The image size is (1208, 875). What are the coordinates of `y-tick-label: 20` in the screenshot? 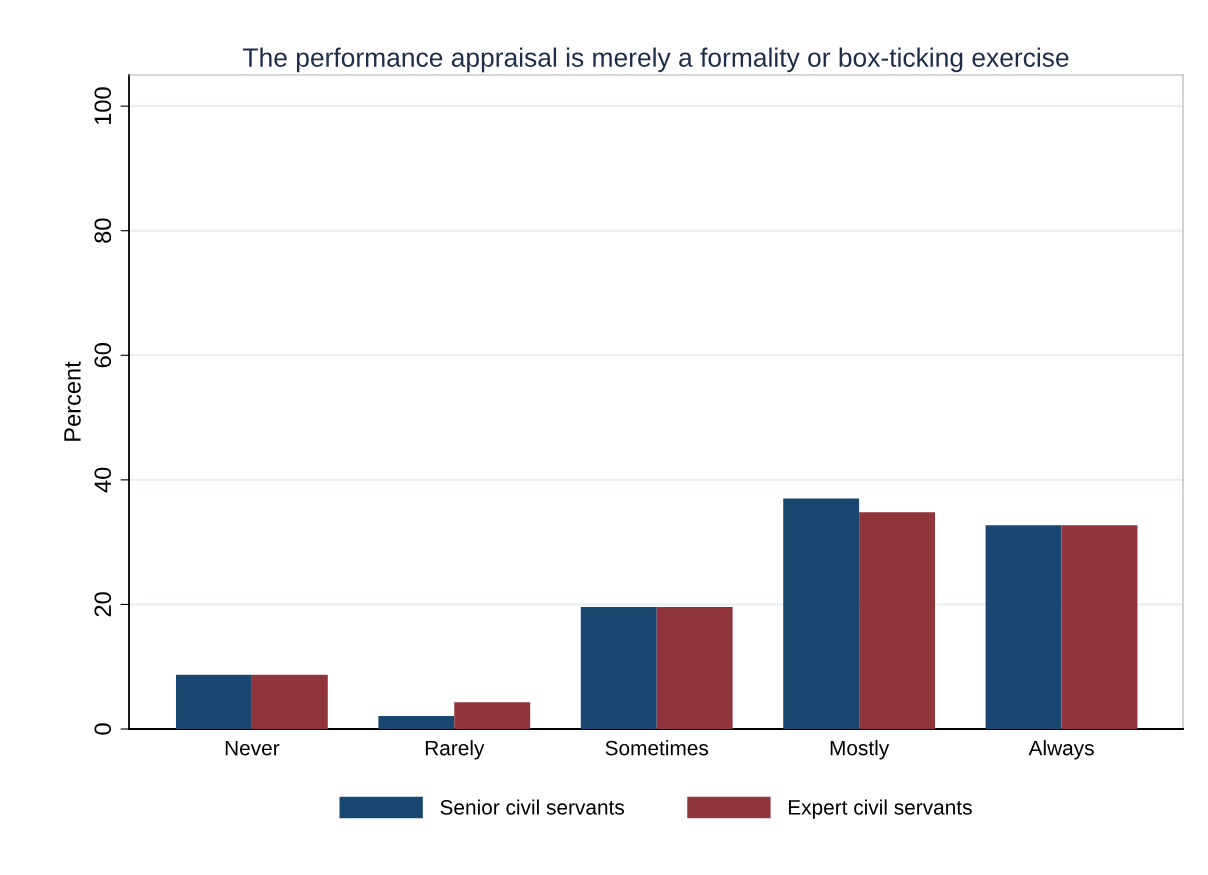 It's located at (103, 604).